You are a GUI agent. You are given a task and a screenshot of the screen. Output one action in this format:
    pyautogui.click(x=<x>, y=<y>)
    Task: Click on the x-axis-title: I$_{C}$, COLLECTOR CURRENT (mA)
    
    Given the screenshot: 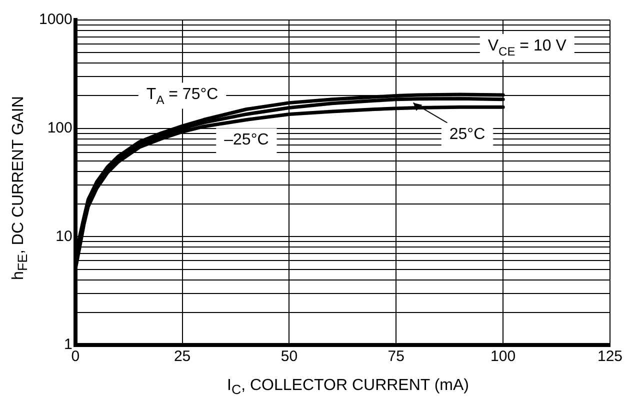 What is the action you would take?
    pyautogui.click(x=348, y=386)
    